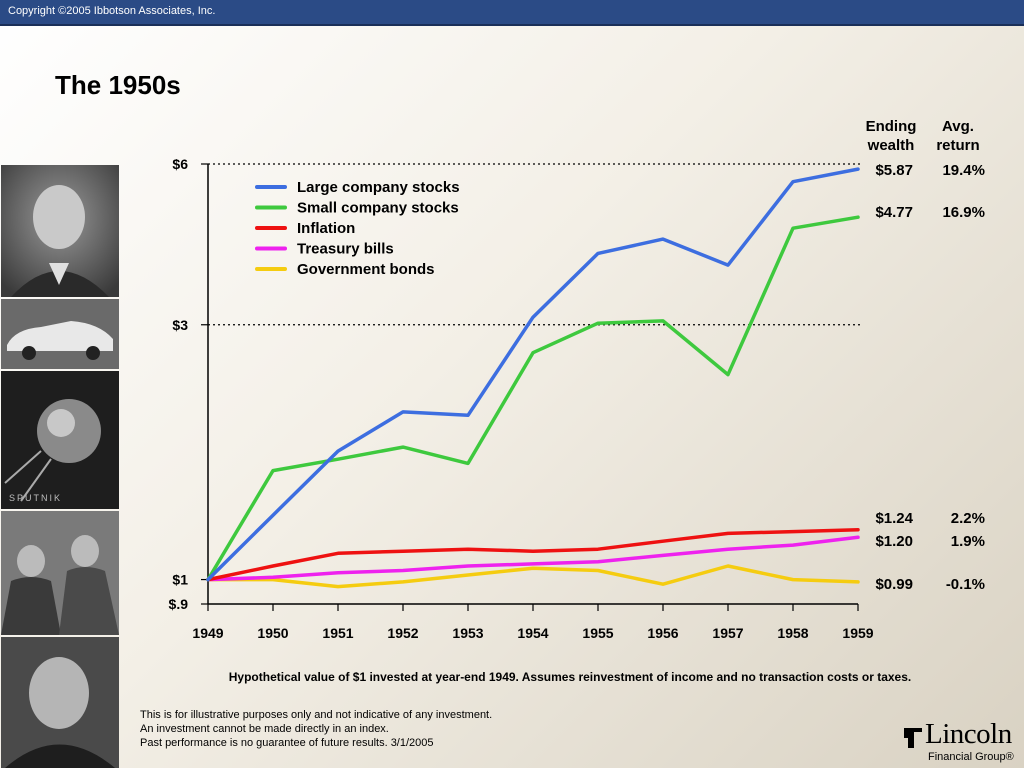 The image size is (1024, 768). What do you see at coordinates (968, 734) in the screenshot?
I see `logo-wordmark: Lincoln` at bounding box center [968, 734].